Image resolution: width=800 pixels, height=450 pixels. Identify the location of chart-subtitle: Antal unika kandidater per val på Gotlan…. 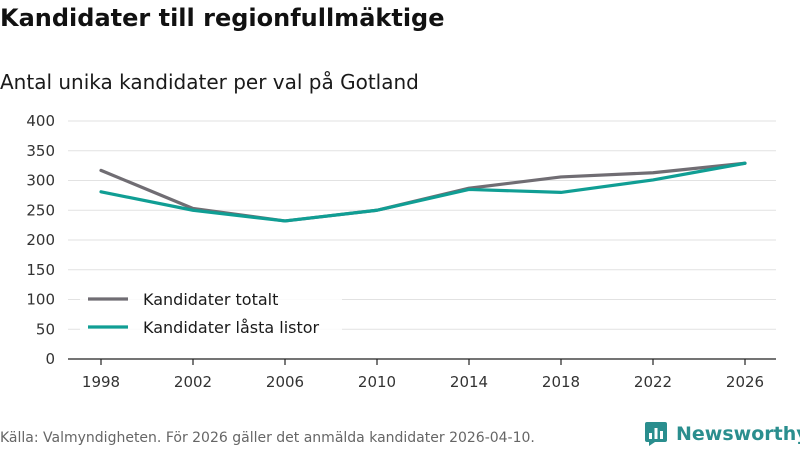
(209, 82).